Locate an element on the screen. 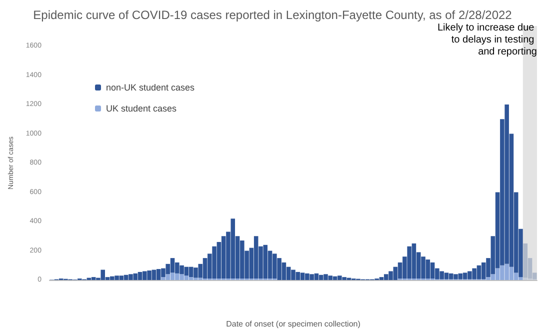 The image size is (545, 333). annotation: Likely to increase due to delays in testing and reporting is located at coordinates (487, 40).